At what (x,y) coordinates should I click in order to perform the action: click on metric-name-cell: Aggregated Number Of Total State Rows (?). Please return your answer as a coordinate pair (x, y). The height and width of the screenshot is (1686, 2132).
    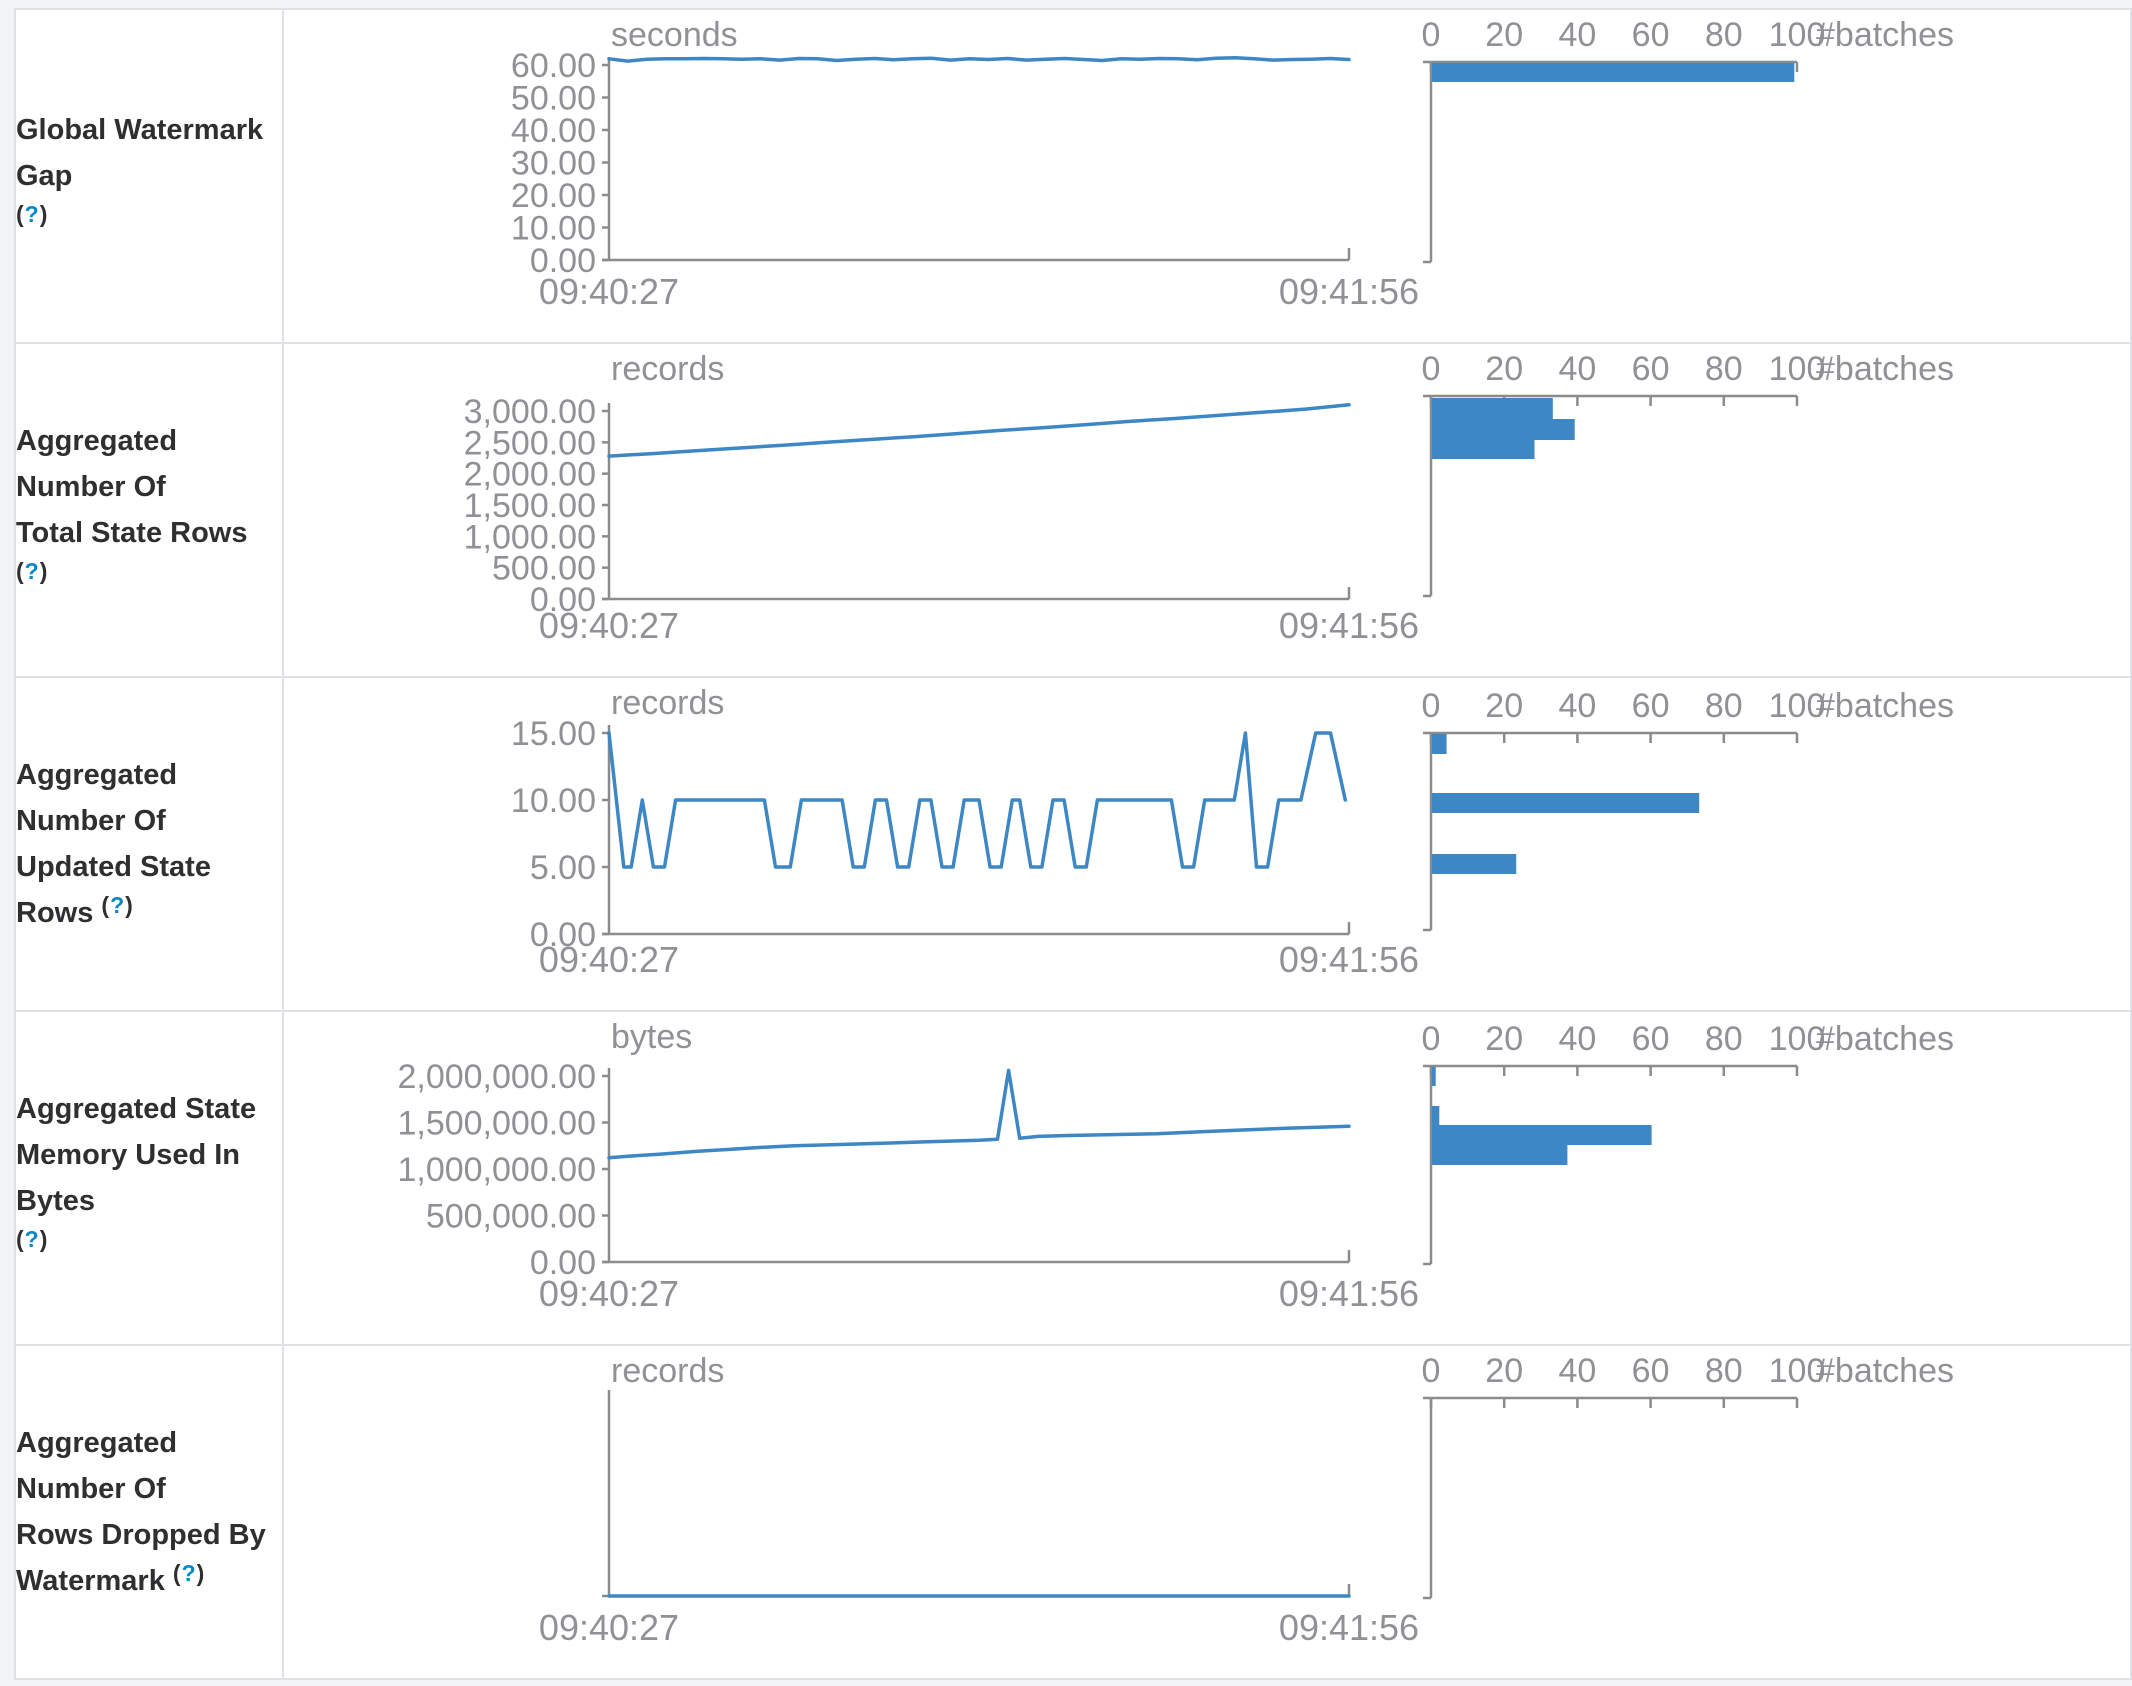
    Looking at the image, I should click on (149, 510).